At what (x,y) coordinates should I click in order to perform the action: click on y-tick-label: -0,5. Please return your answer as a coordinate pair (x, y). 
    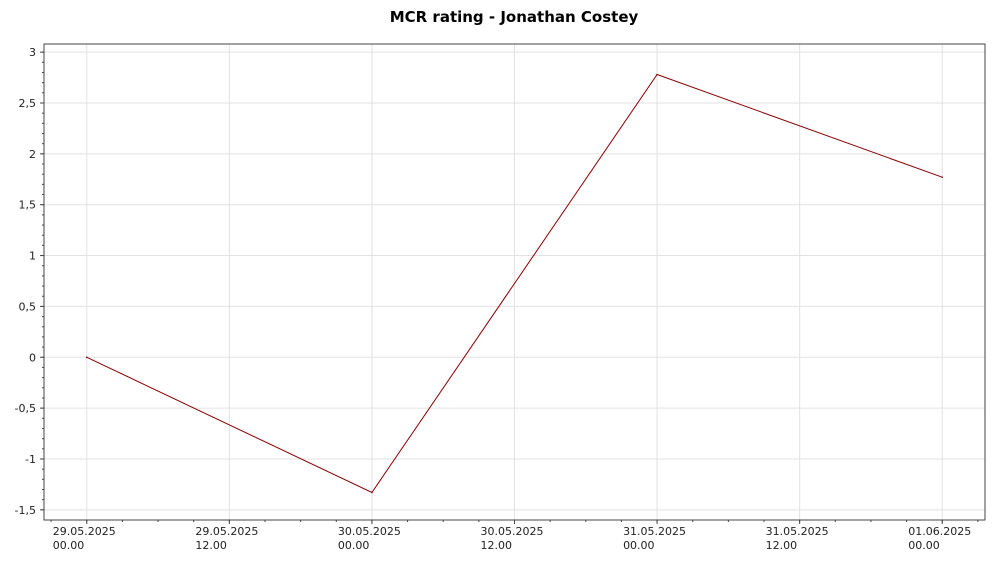
    Looking at the image, I should click on (25, 408).